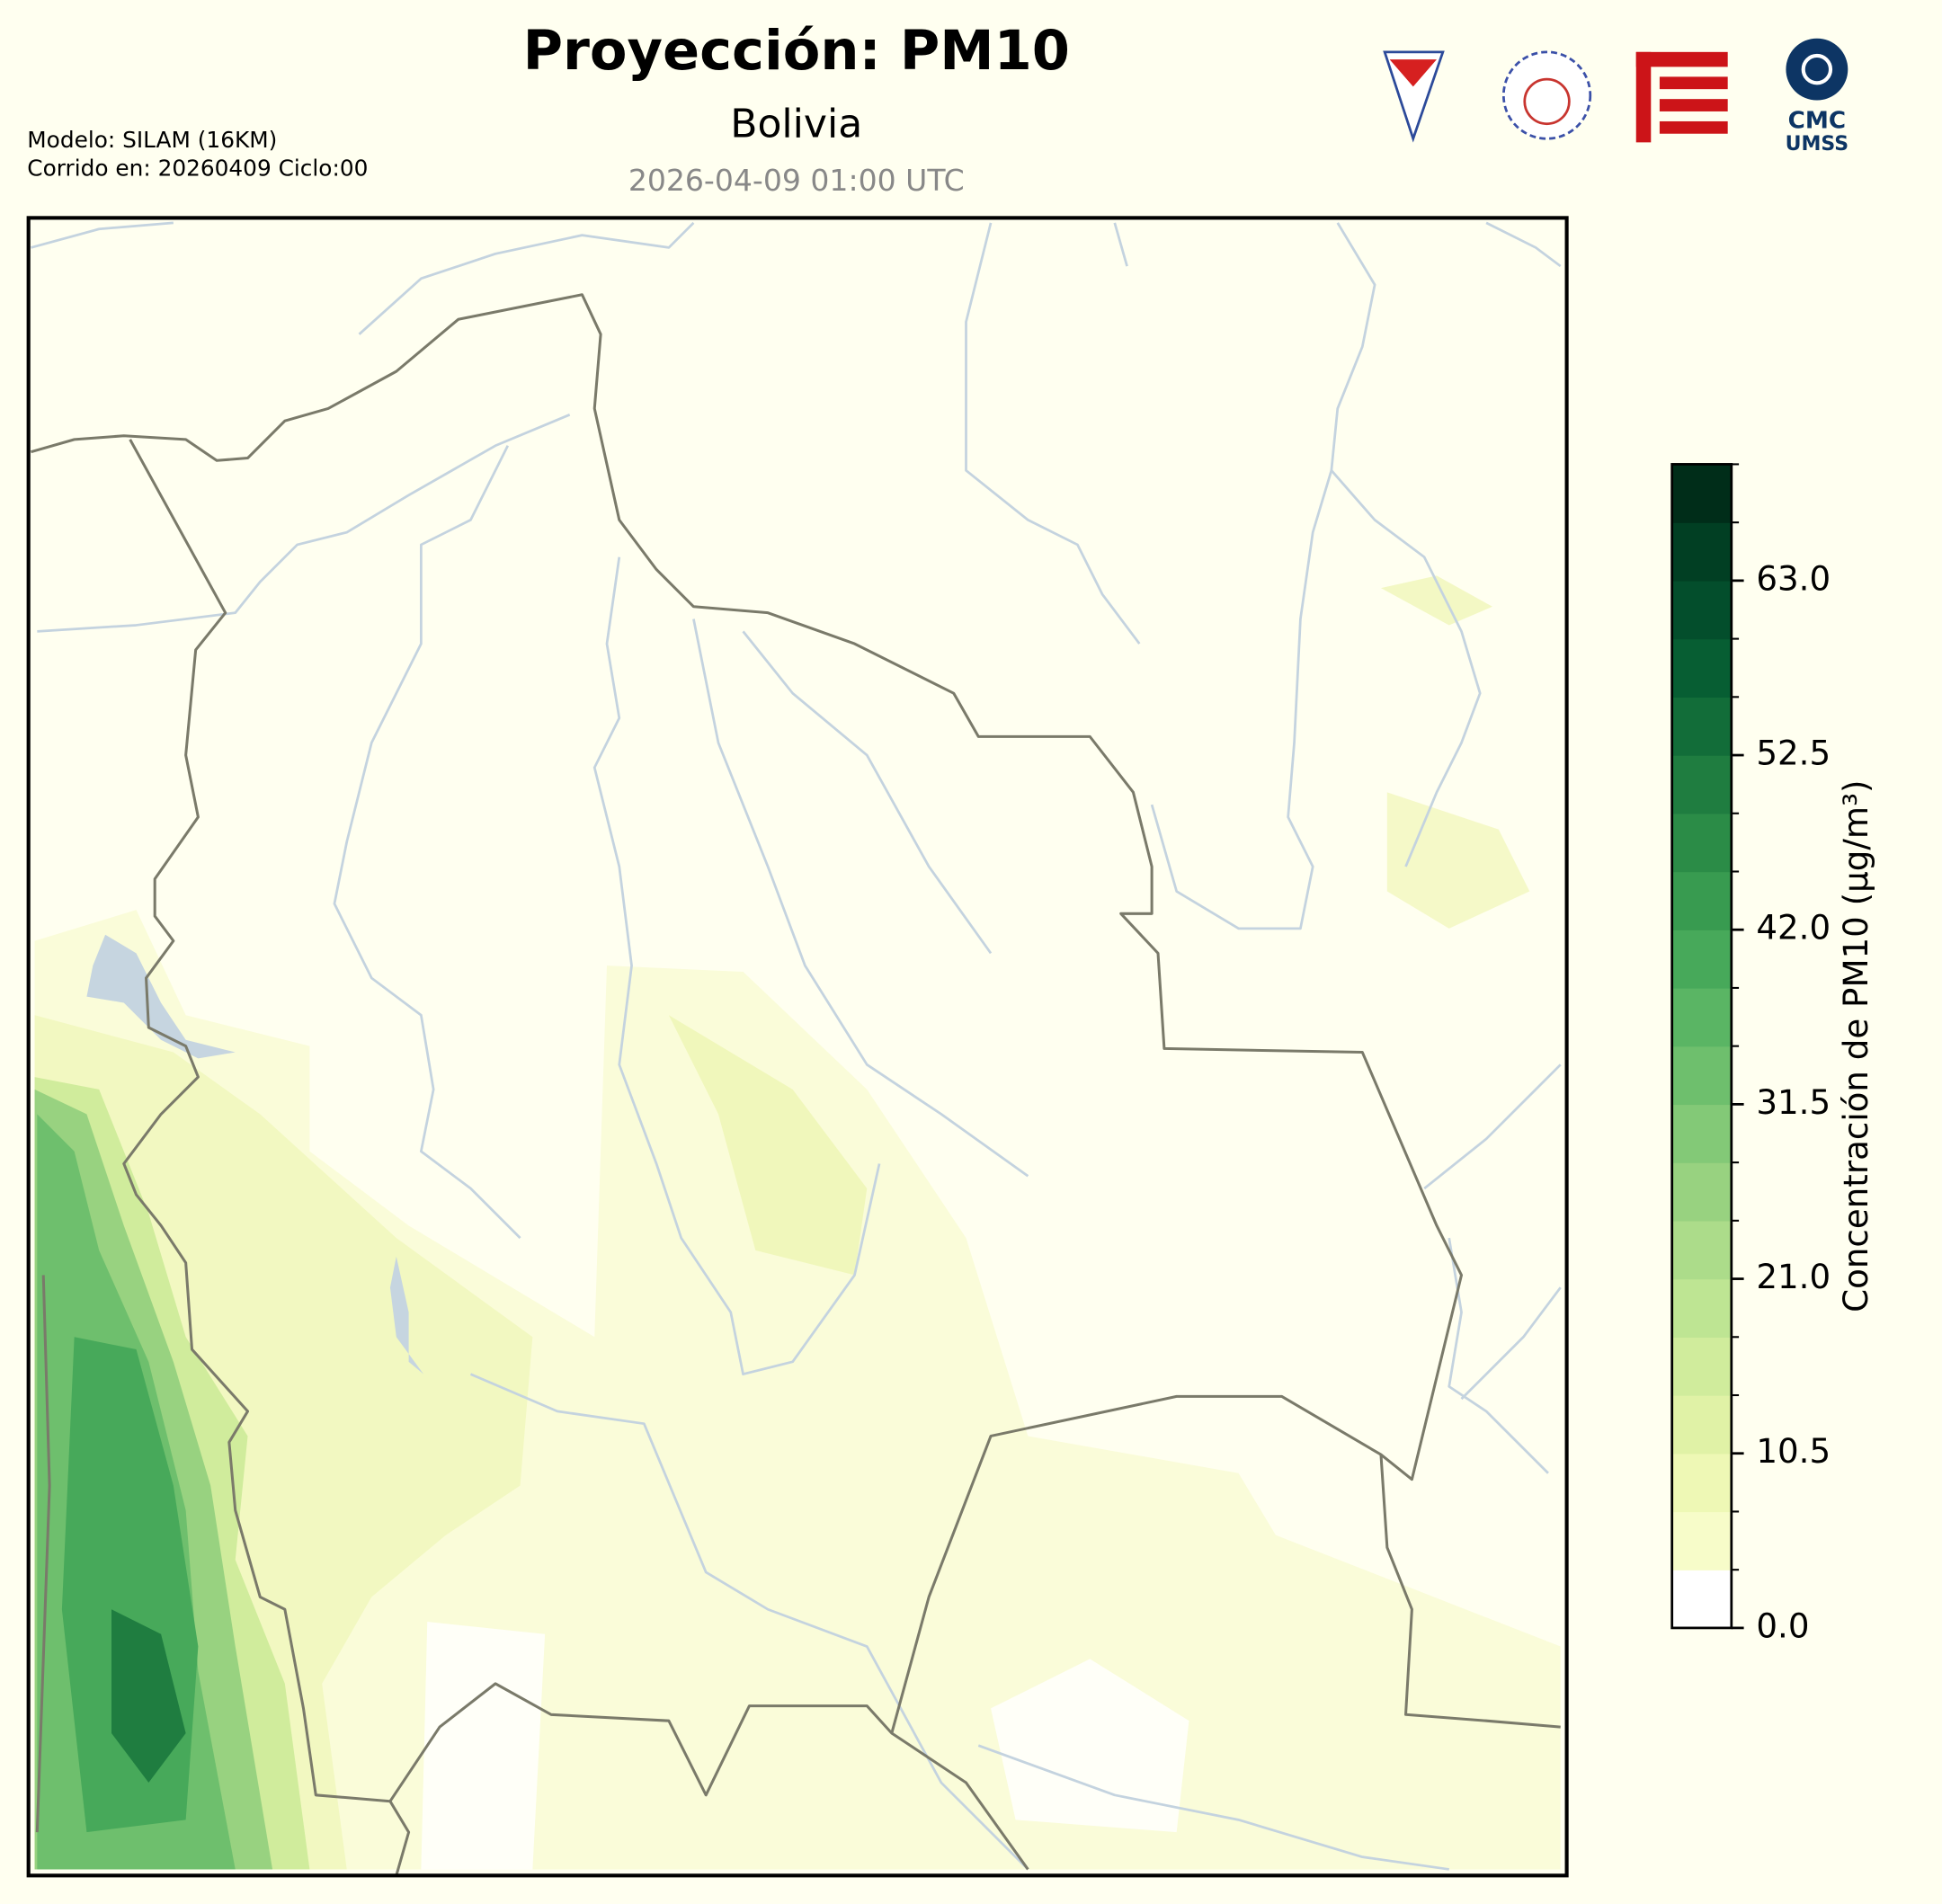 This screenshot has height=1904, width=1942. I want to click on logo-red, so click(1681, 97).